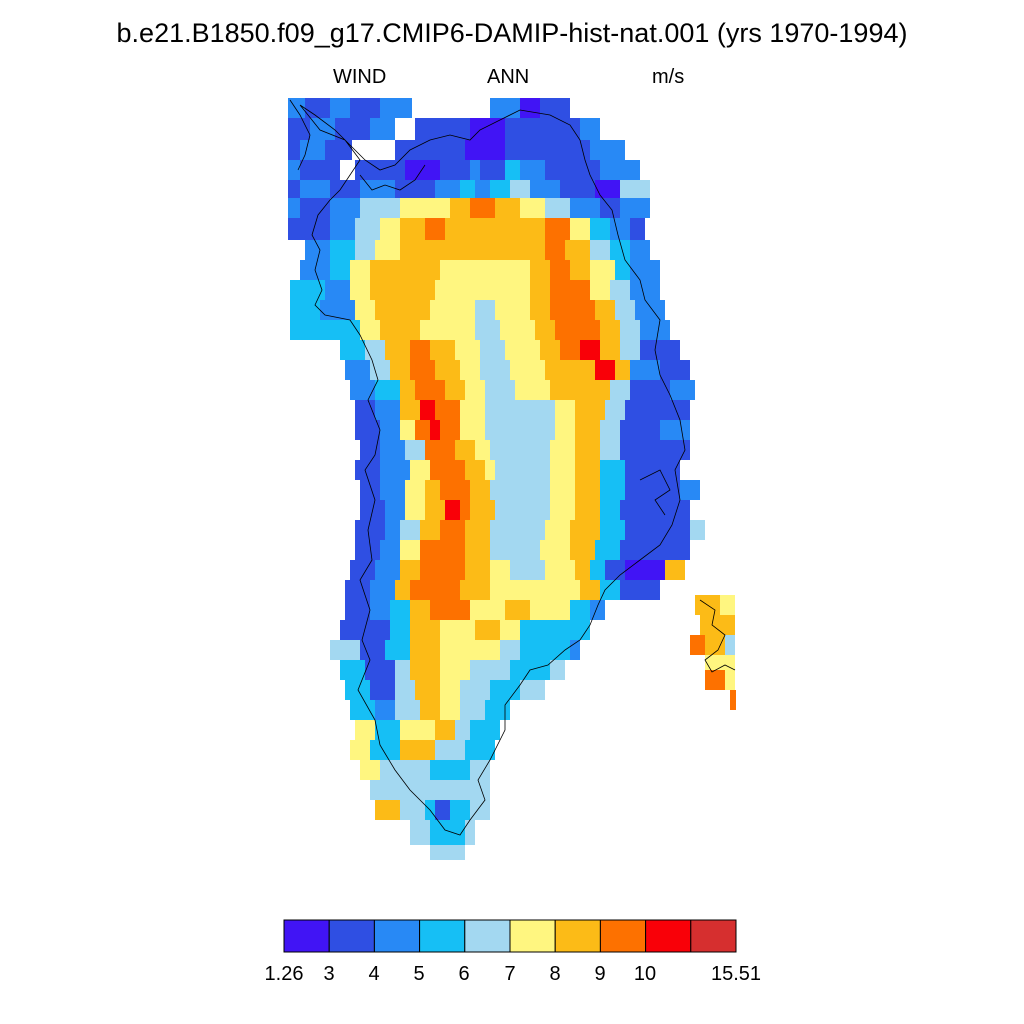 The height and width of the screenshot is (1024, 1024). What do you see at coordinates (463, 974) in the screenshot?
I see `colorbar-label: 6` at bounding box center [463, 974].